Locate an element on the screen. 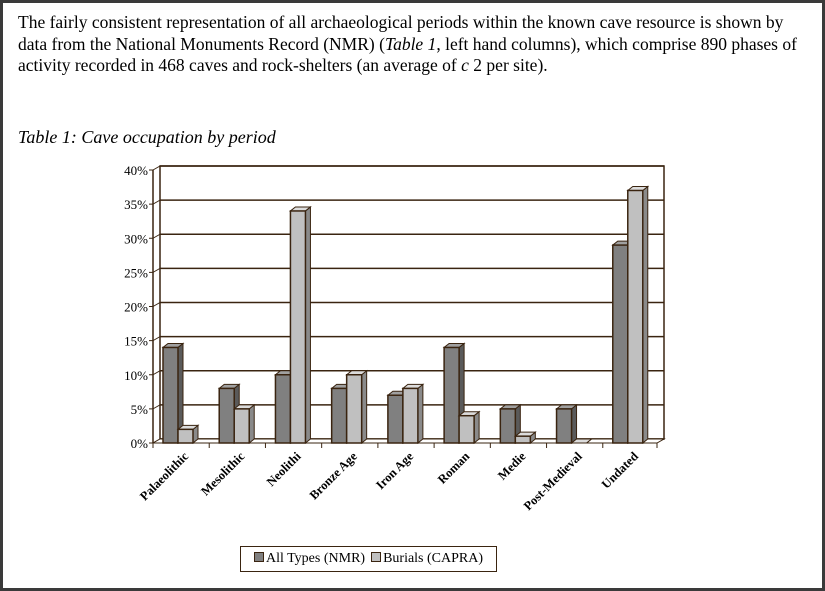 The width and height of the screenshot is (825, 591). y-tick-label: 0% is located at coordinates (140, 443).